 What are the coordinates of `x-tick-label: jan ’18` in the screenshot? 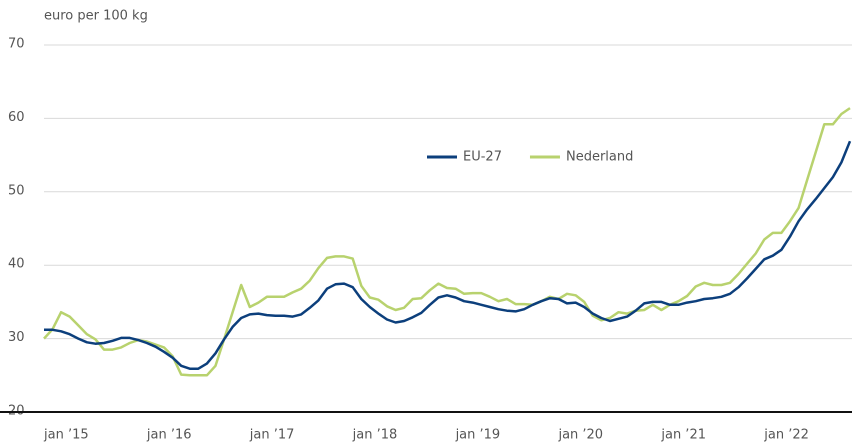 It's located at (375, 435).